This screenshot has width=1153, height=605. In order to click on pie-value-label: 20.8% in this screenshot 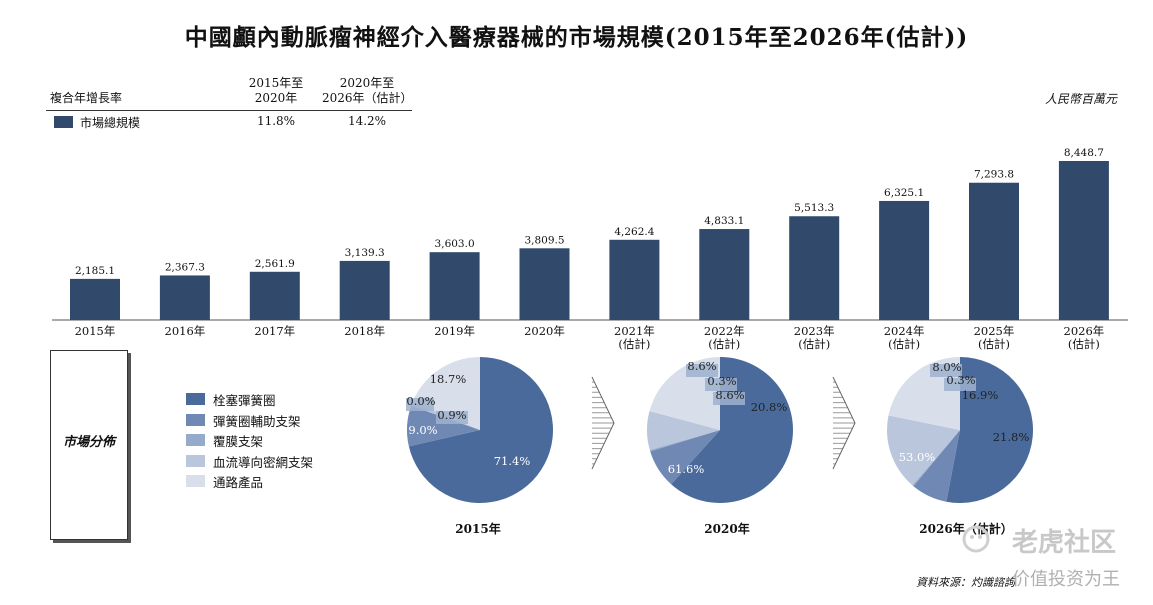, I will do `click(769, 407)`.